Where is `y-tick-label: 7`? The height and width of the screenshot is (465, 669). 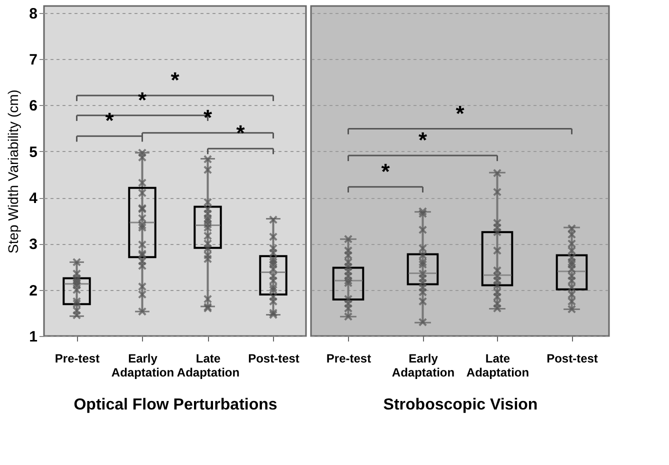
y-tick-label: 7 is located at coordinates (33, 60).